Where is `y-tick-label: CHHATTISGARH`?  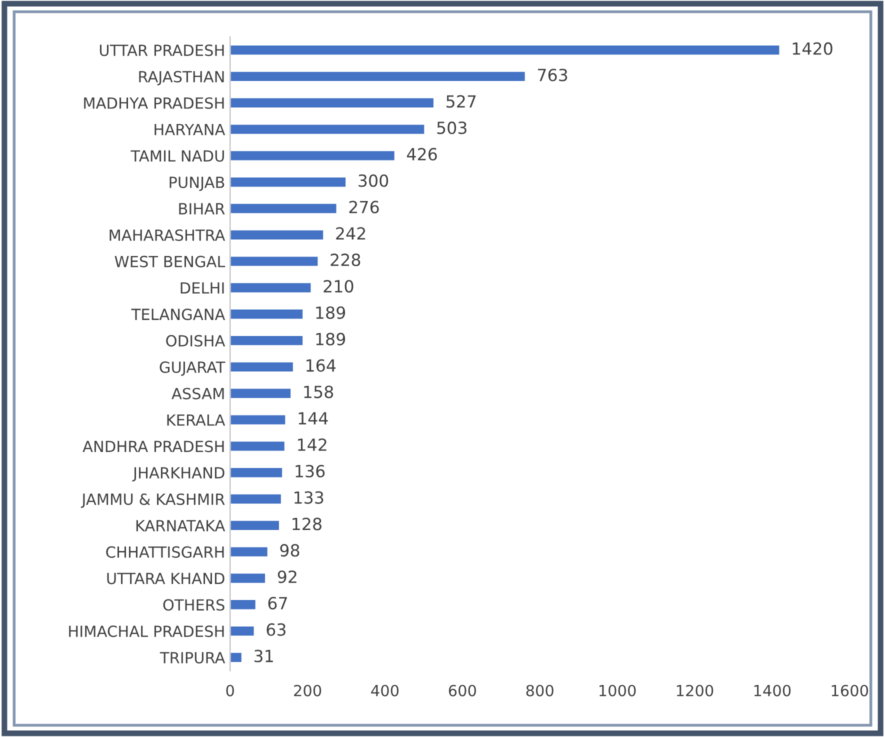 y-tick-label: CHHATTISGARH is located at coordinates (165, 552).